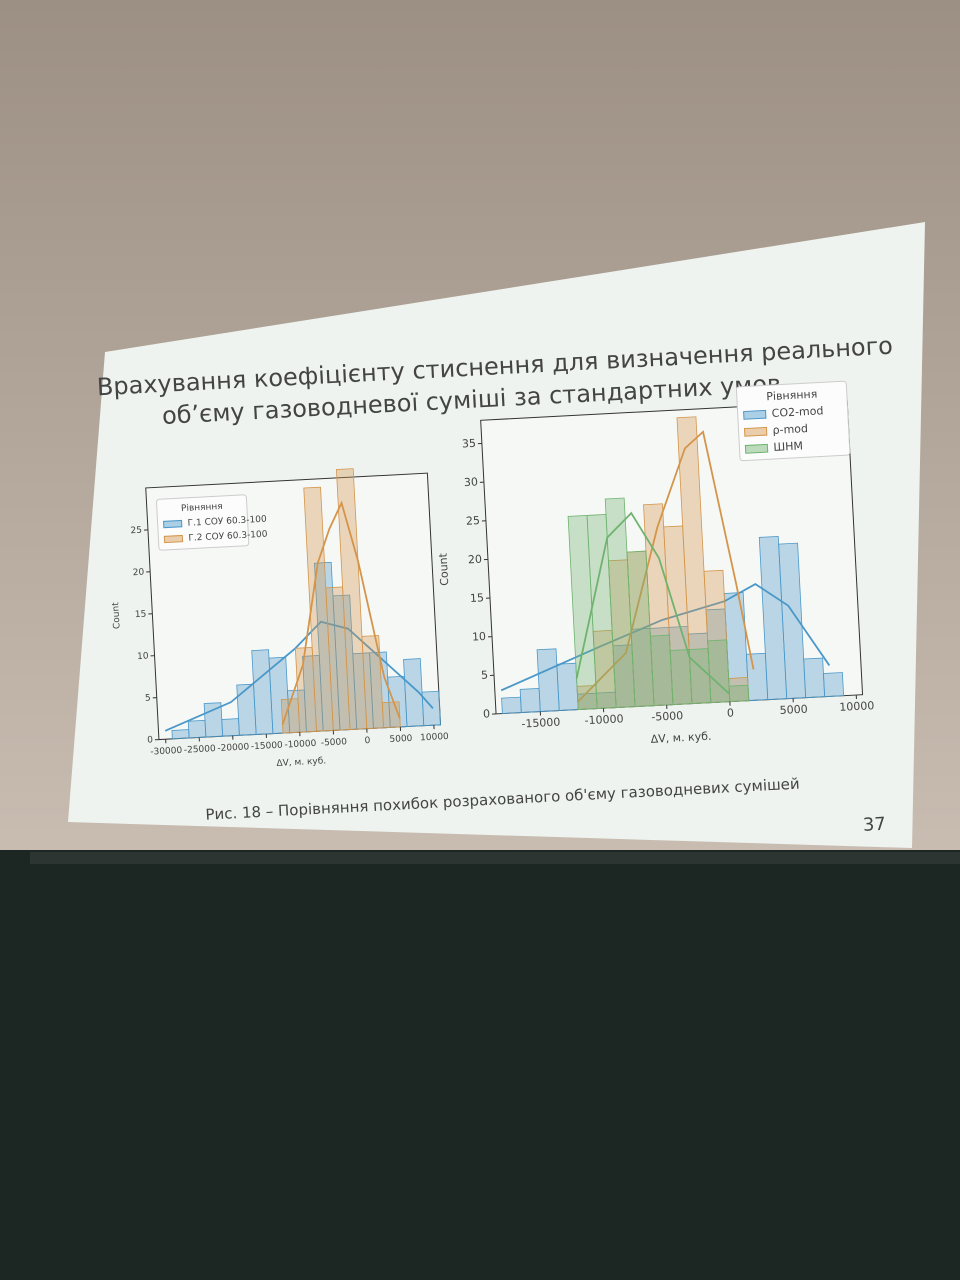 The image size is (960, 1280). Describe the element at coordinates (166, 752) in the screenshot. I see `x-tick-label: -30000` at that location.